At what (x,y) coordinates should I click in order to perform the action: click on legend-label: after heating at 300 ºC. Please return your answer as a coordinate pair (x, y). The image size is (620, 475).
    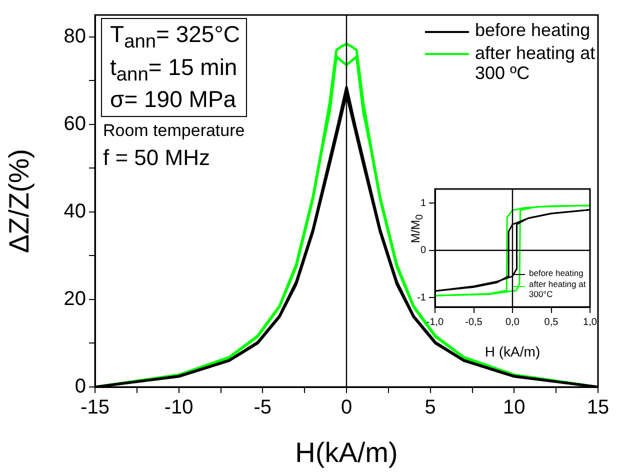
    Looking at the image, I should click on (535, 63).